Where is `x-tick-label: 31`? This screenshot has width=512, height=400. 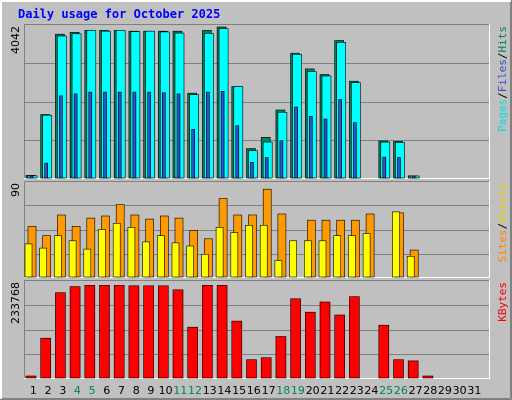
x-tick-label: 31 is located at coordinates (474, 390).